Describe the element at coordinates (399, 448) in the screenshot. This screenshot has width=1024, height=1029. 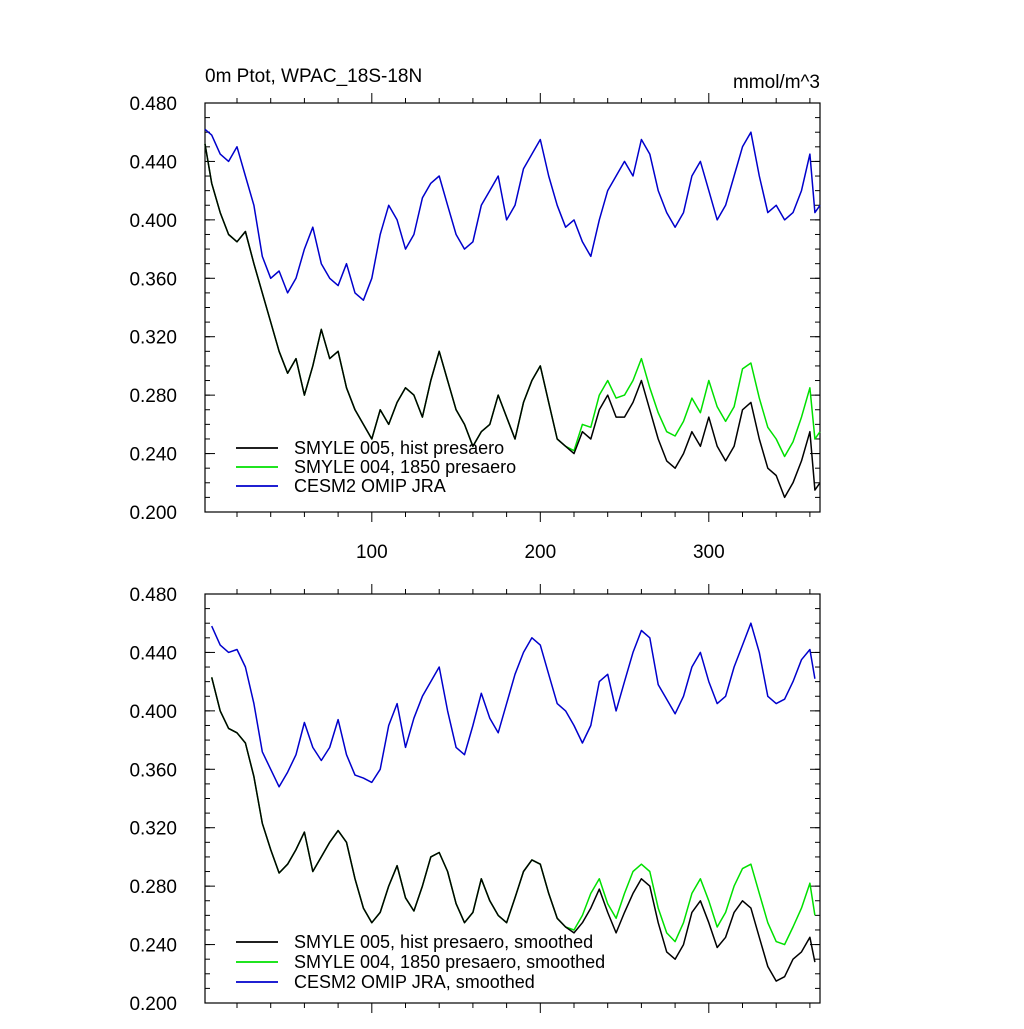
I see `legend-label: SMYLE 005, hist presaero` at that location.